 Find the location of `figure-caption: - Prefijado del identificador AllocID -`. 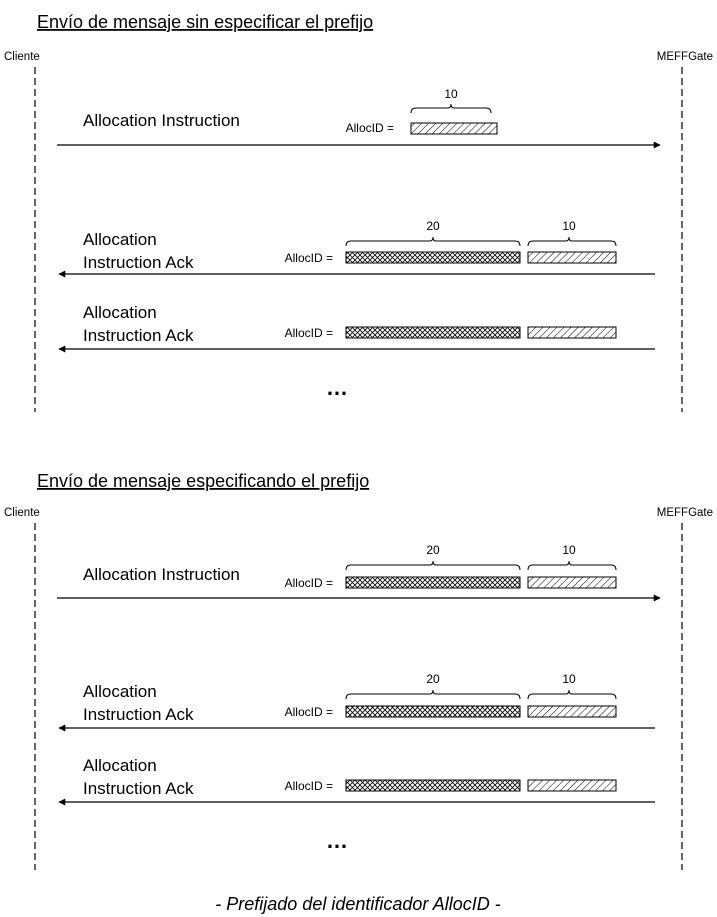

figure-caption: - Prefijado del identificador AllocID - is located at coordinates (357, 904).